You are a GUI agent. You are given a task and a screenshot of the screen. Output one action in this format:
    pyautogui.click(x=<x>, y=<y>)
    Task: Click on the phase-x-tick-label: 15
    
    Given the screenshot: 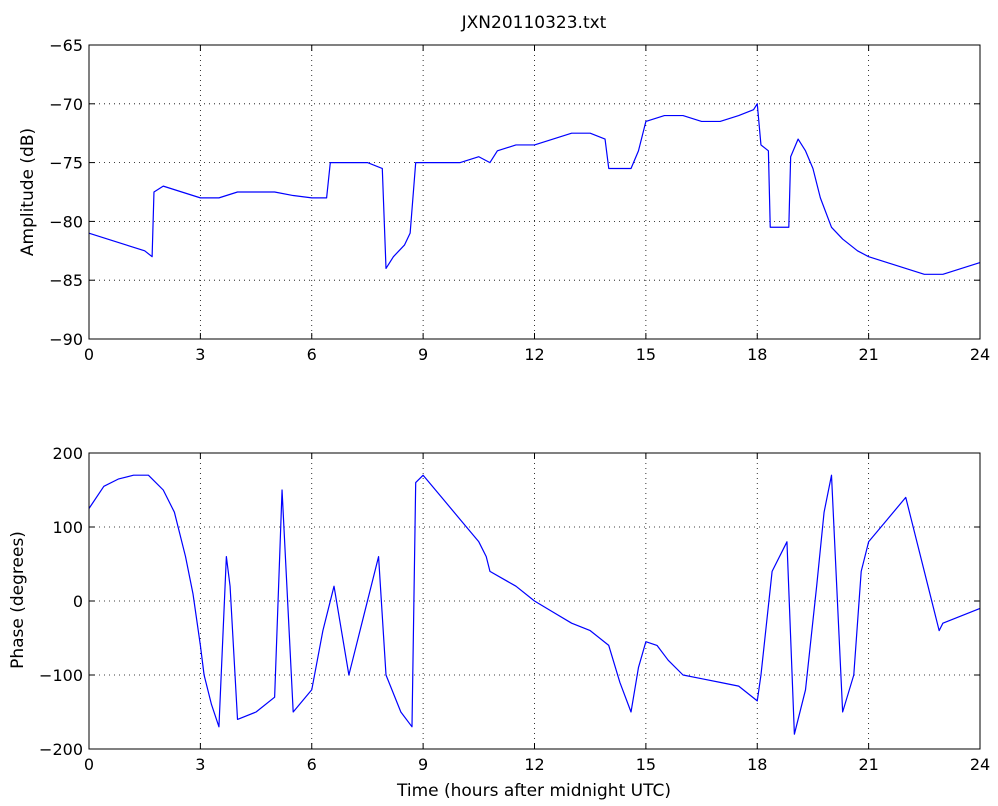 What is the action you would take?
    pyautogui.click(x=646, y=764)
    